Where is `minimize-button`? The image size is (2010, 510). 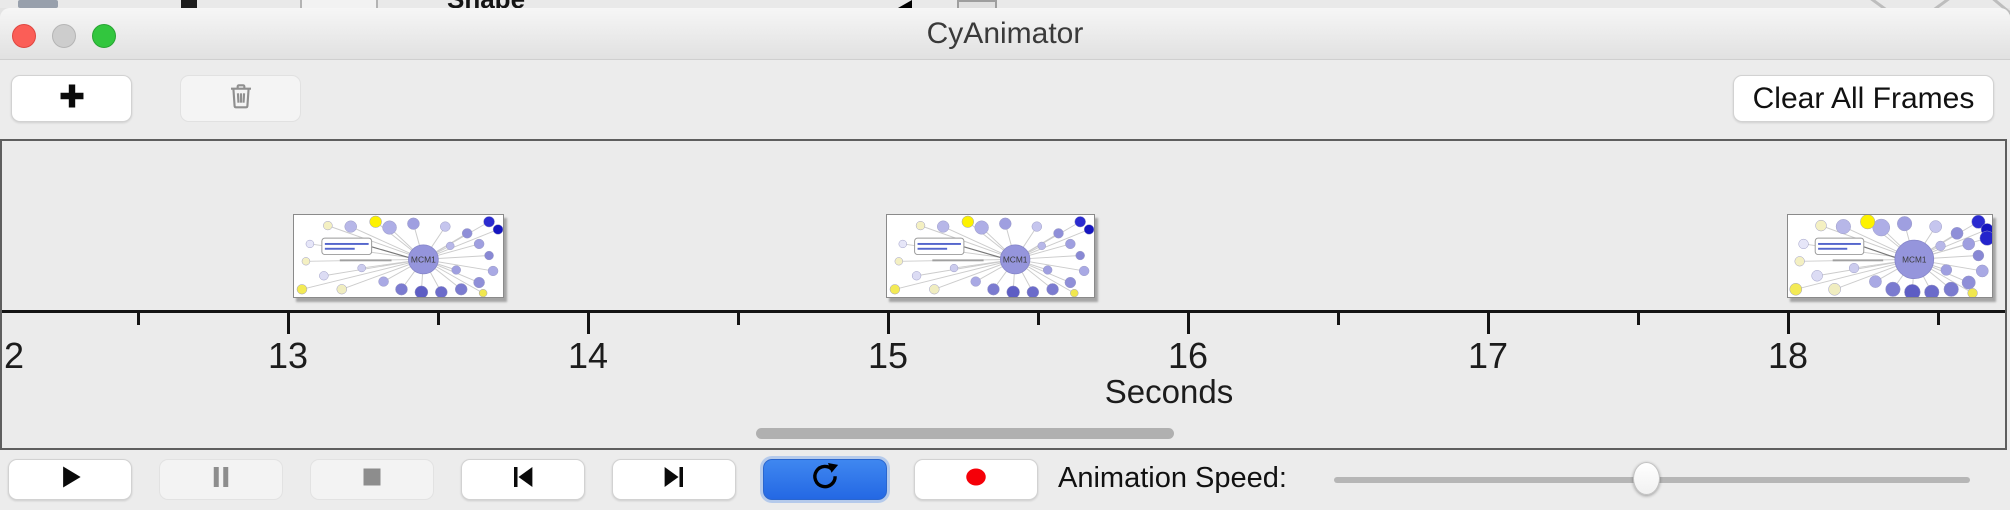
minimize-button is located at coordinates (64, 36).